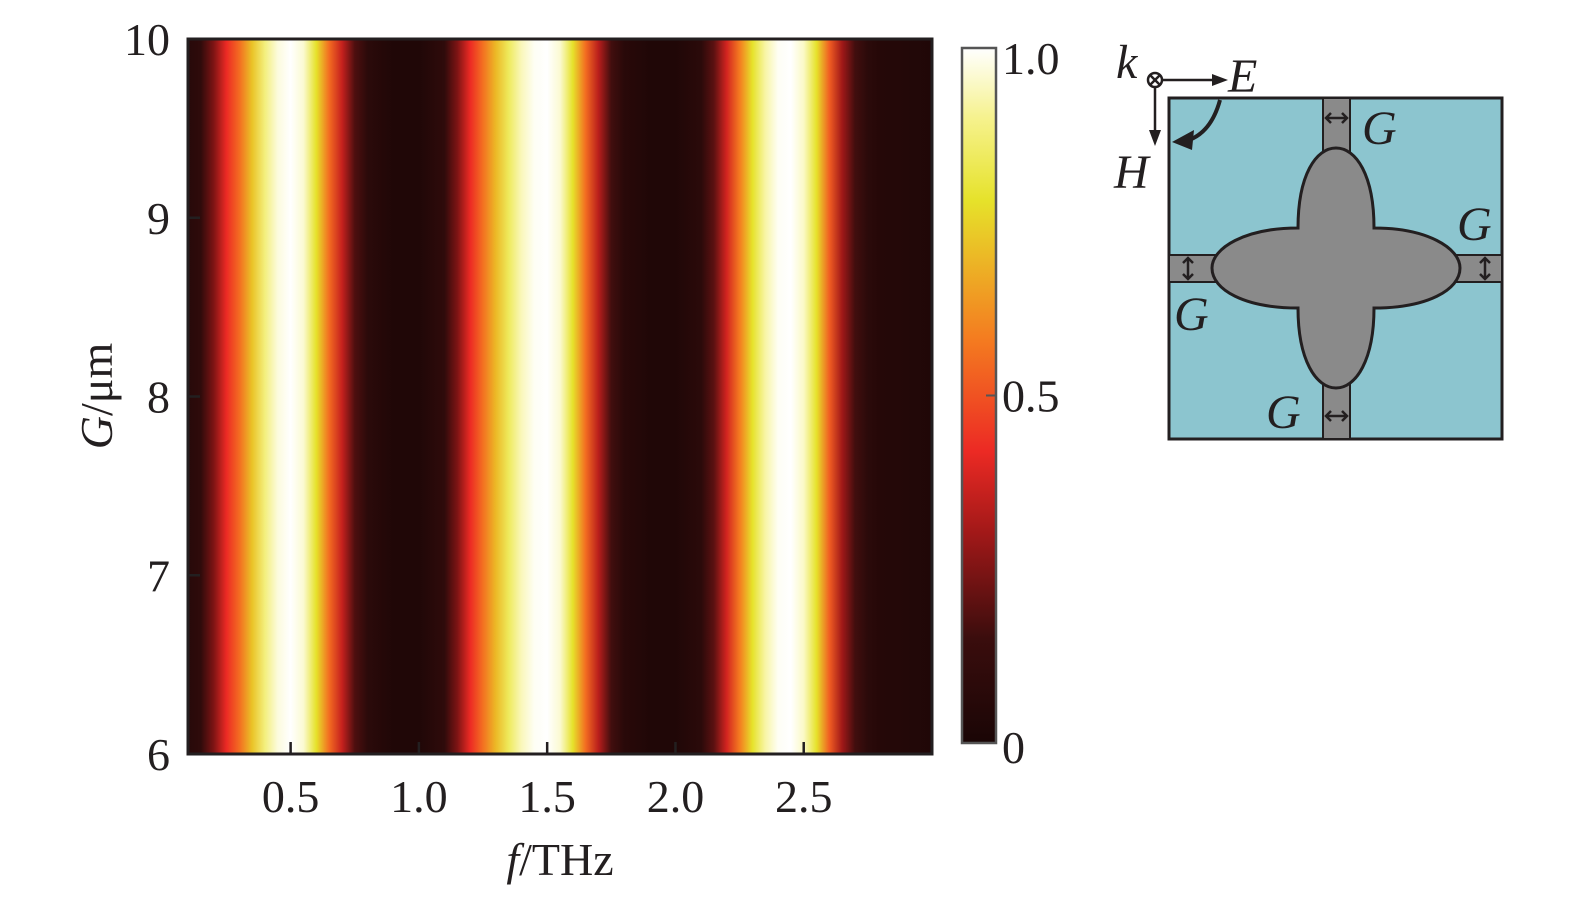  I want to click on gap-arrow-right, so click(1485, 268).